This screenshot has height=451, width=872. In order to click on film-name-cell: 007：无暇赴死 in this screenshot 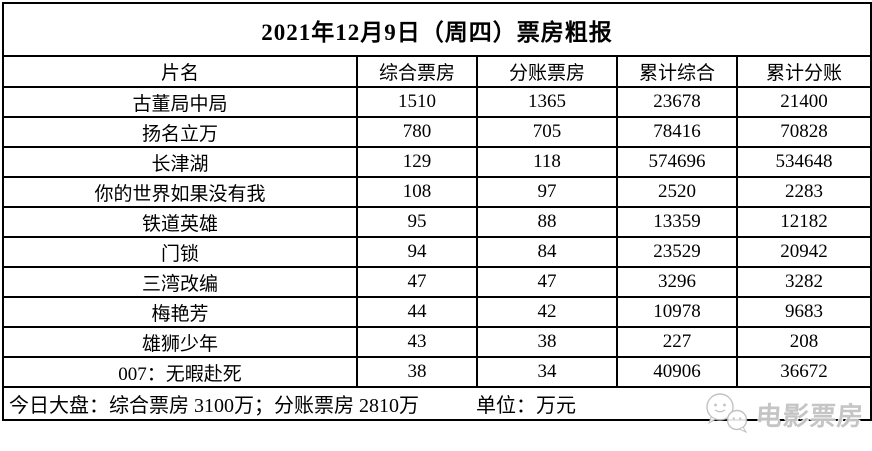, I will do `click(180, 372)`.